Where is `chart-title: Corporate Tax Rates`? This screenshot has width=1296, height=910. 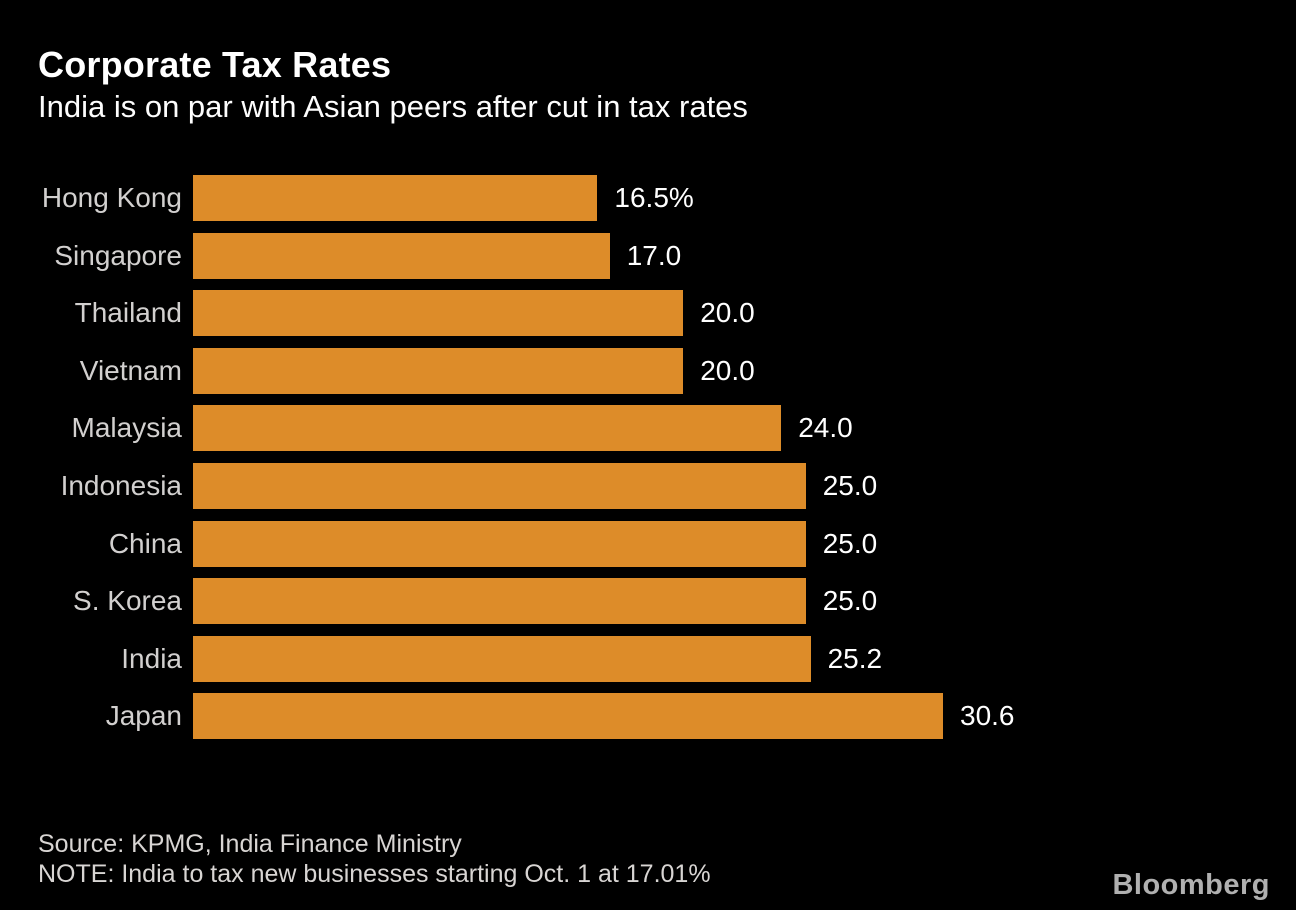
chart-title: Corporate Tax Rates is located at coordinates (215, 64).